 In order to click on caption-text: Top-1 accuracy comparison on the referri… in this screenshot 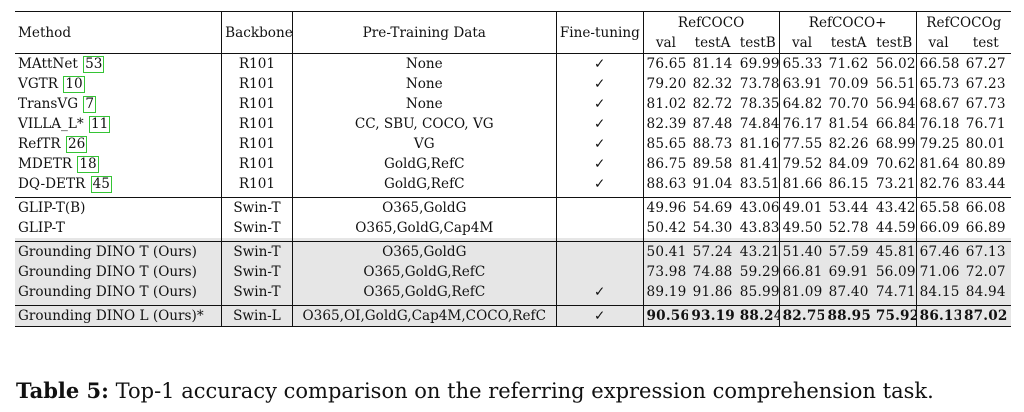, I will do `click(524, 391)`.